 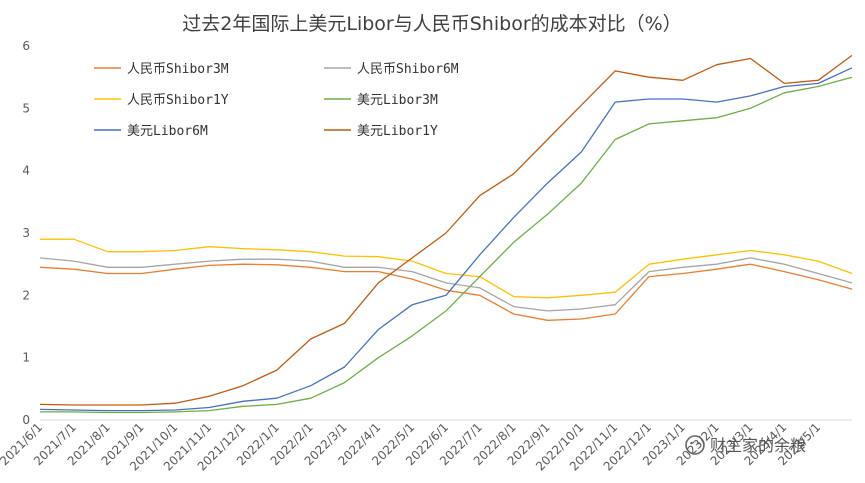 I want to click on y-tick-label: 3, so click(x=26, y=233).